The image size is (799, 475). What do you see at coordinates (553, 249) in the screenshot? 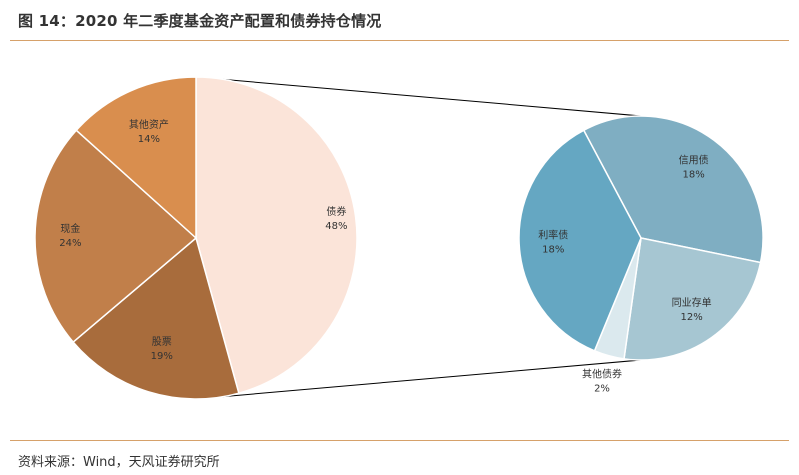
I see `sub-slice-value-3: 18%` at bounding box center [553, 249].